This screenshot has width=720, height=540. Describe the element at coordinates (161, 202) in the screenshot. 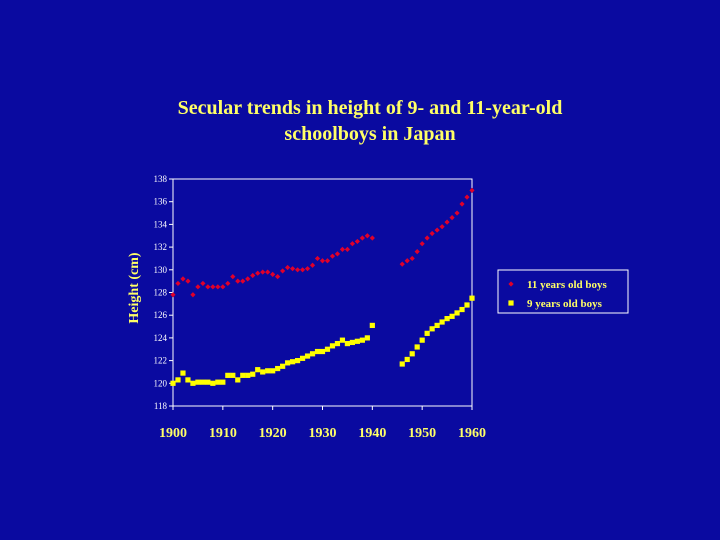

I see `y-tick-label: 136` at that location.